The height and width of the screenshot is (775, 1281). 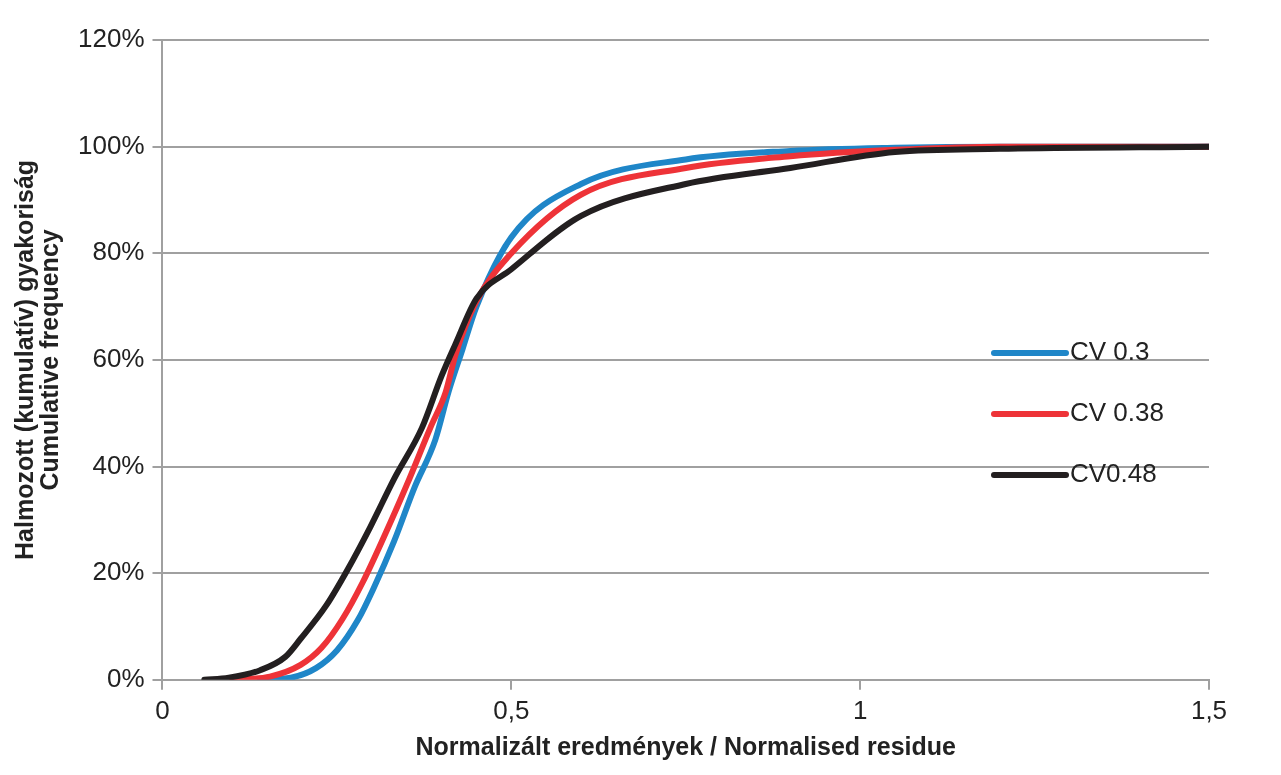 What do you see at coordinates (118, 571) in the screenshot?
I see `y-tick-label: 20%` at bounding box center [118, 571].